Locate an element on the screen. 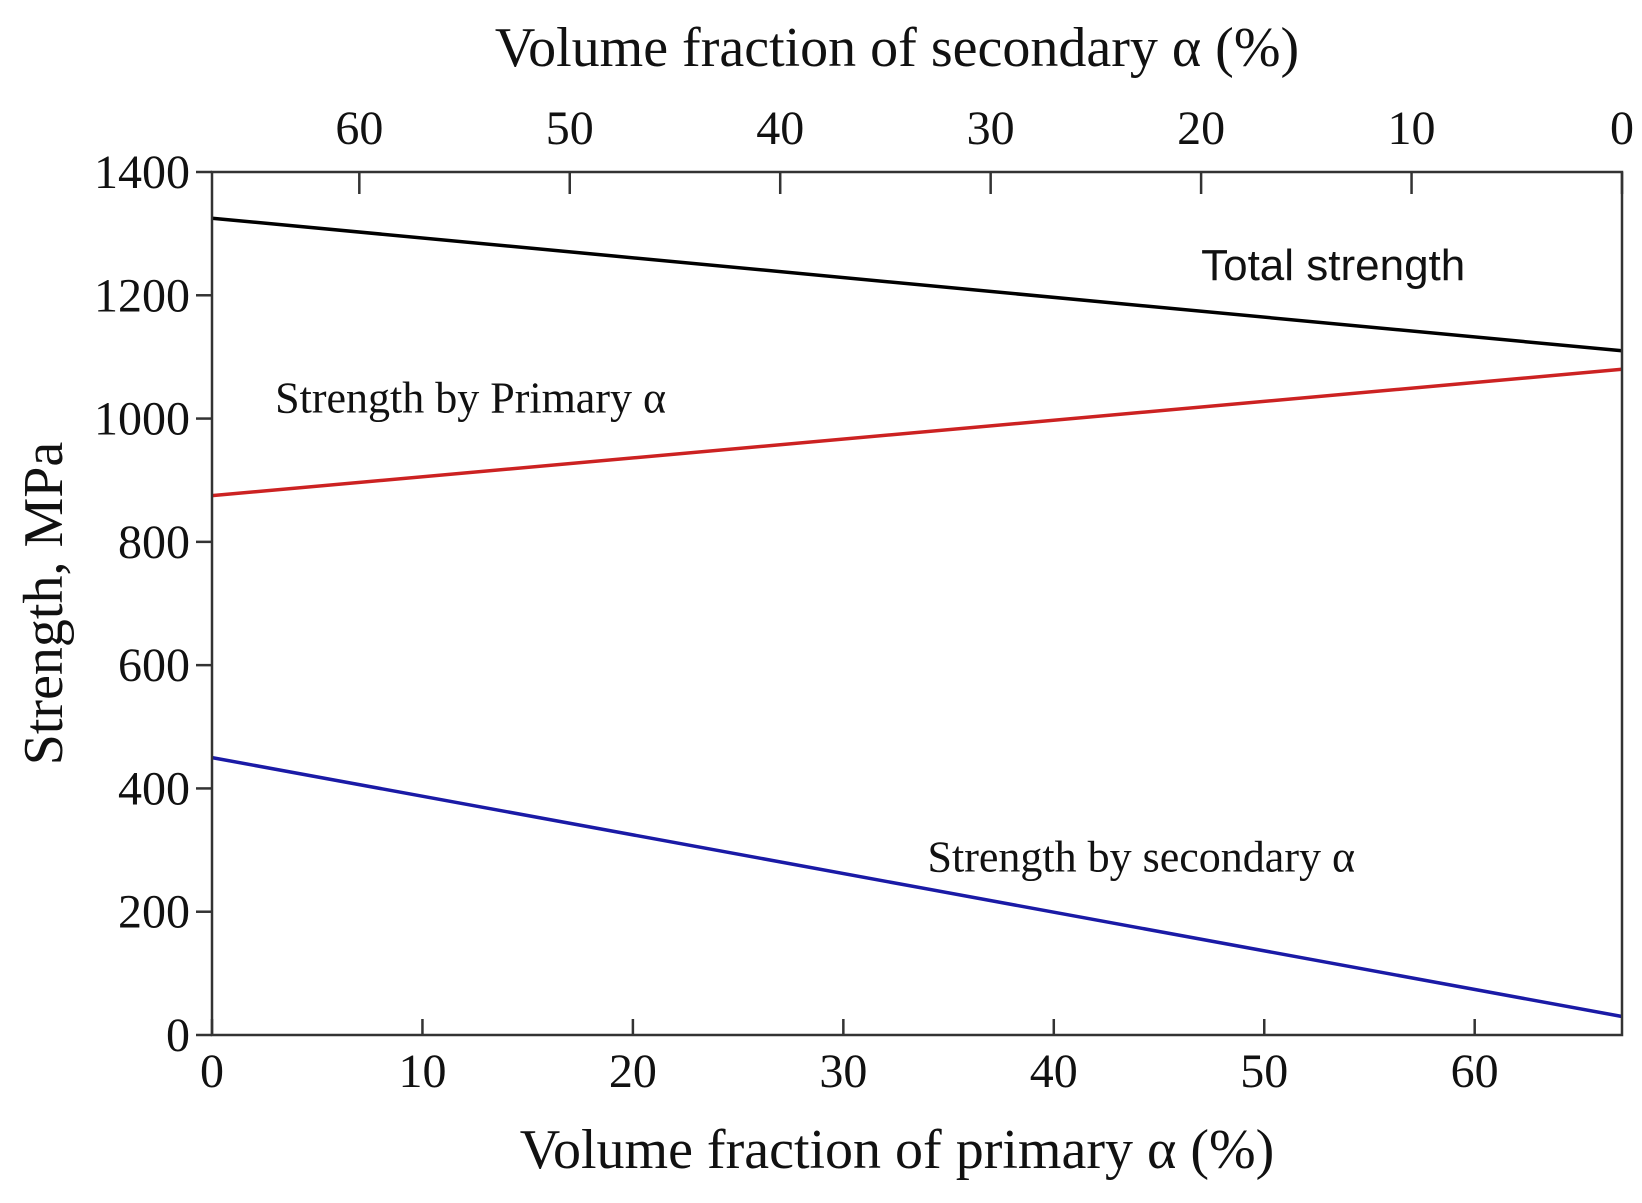 This screenshot has height=1203, width=1642. y-tick-label: 800 is located at coordinates (154, 542).